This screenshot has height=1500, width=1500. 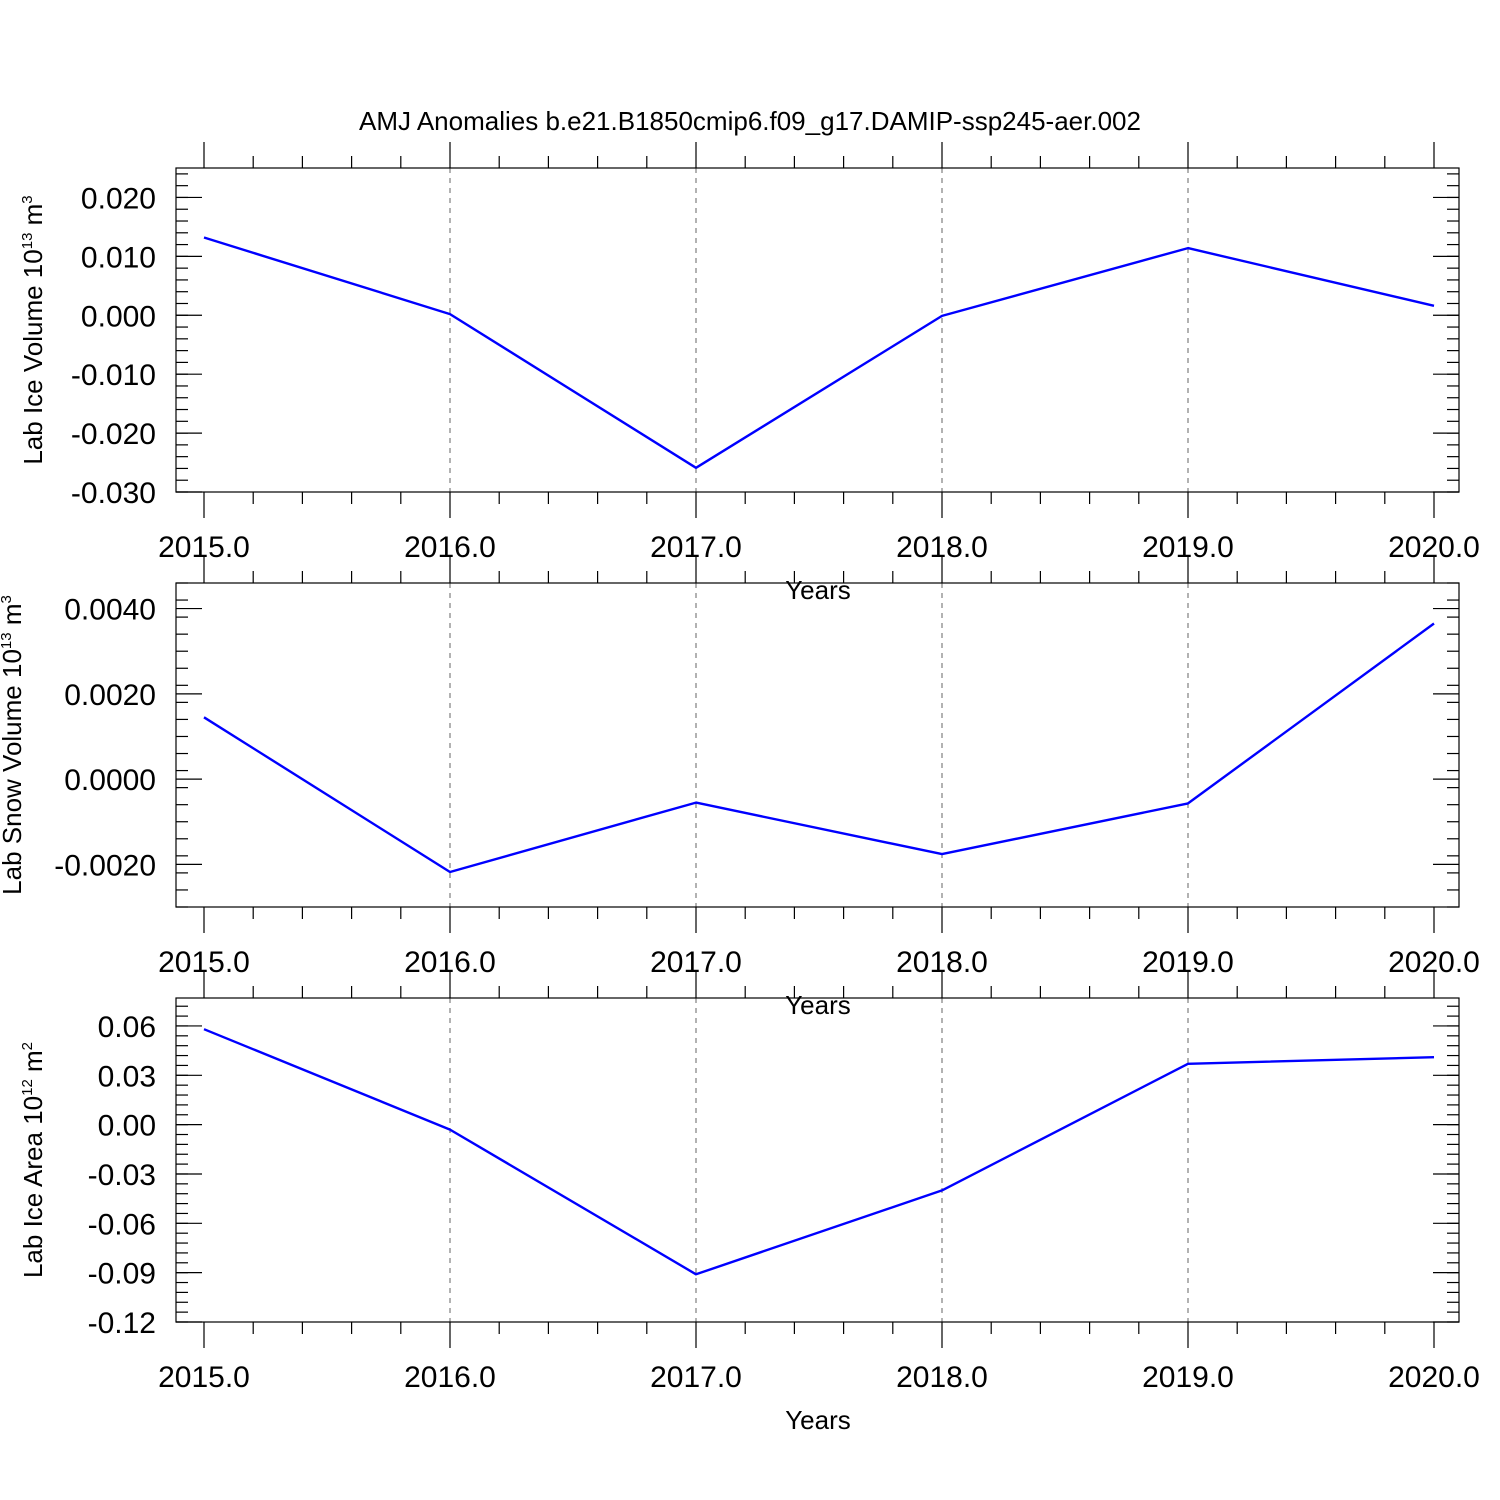 I want to click on y-tick-label: 0.0000, so click(x=110, y=780).